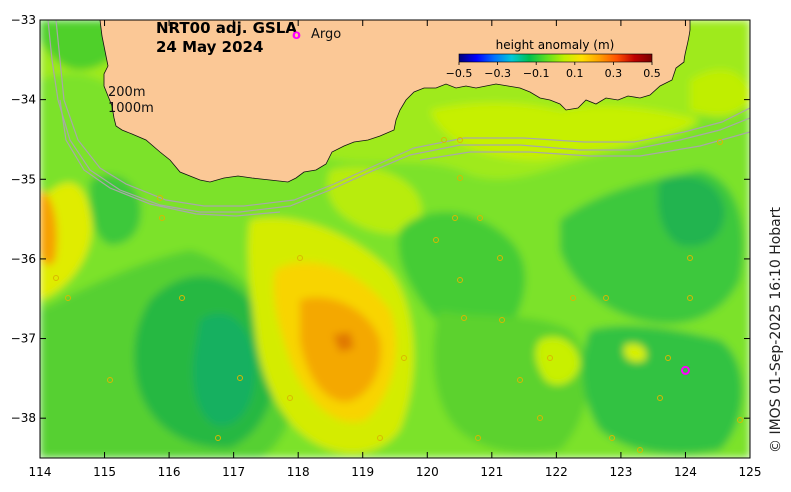 The width and height of the screenshot is (791, 492). I want to click on x-tick-label: 115, so click(104, 472).